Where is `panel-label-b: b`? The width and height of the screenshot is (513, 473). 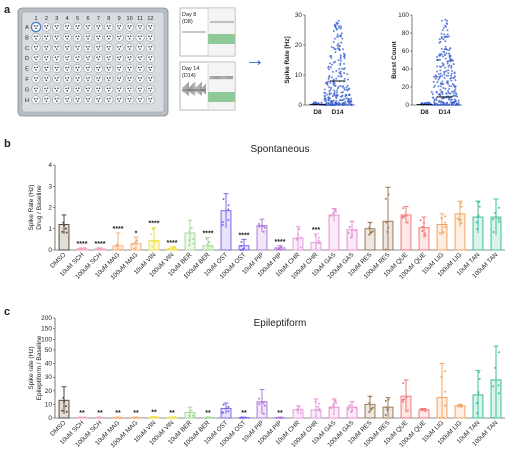 panel-label-b: b is located at coordinates (7, 144).